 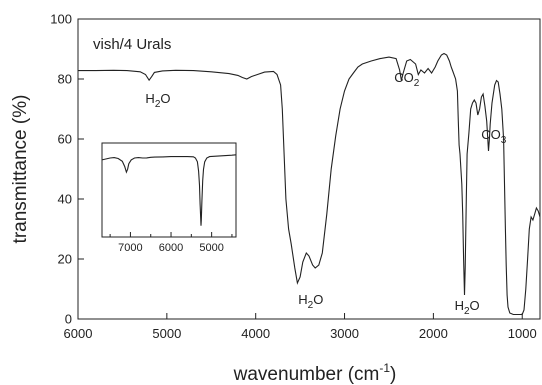 What do you see at coordinates (522, 333) in the screenshot?
I see `x-tick-label: 1000` at bounding box center [522, 333].